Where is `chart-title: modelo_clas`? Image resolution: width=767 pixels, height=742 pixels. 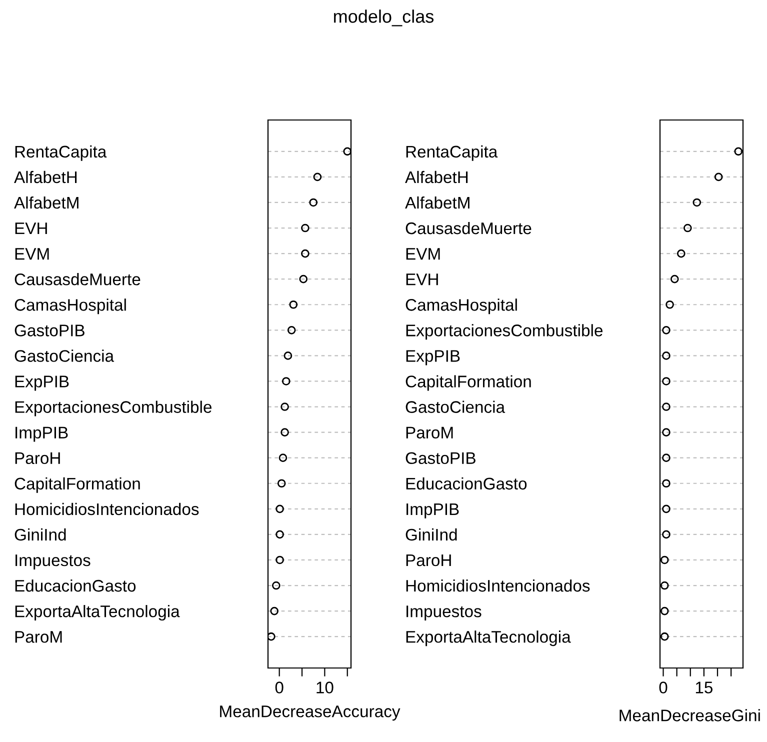
chart-title: modelo_clas is located at coordinates (384, 18).